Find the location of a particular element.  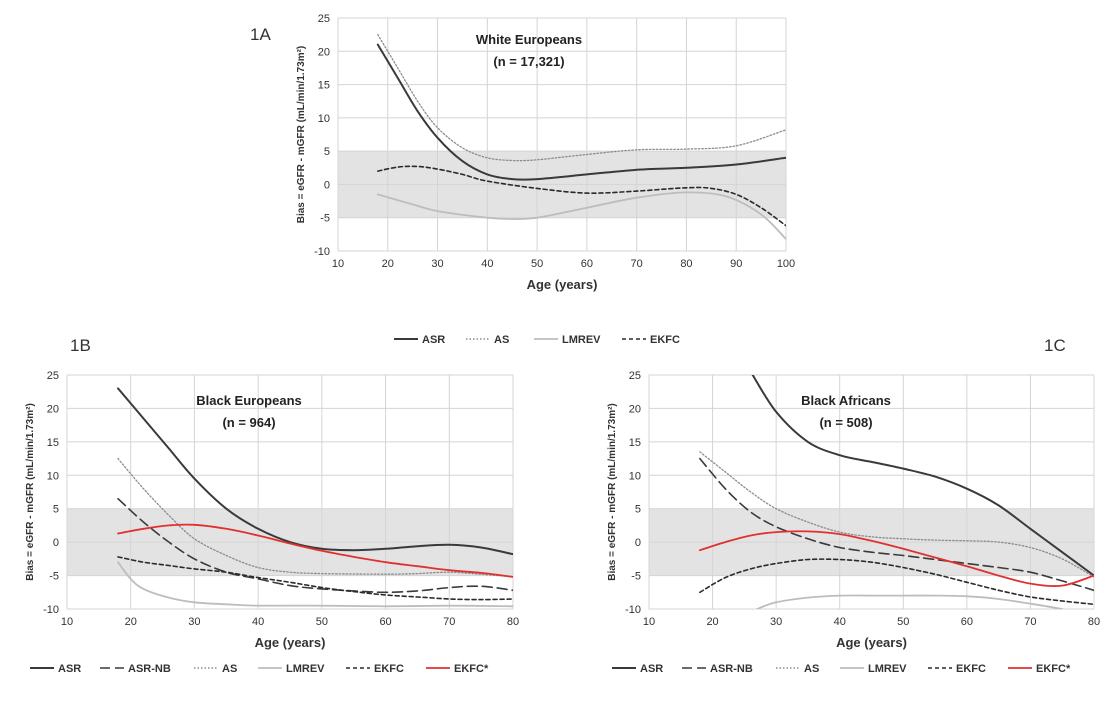

chart-1c-ytick-5: -5 is located at coordinates (636, 577).